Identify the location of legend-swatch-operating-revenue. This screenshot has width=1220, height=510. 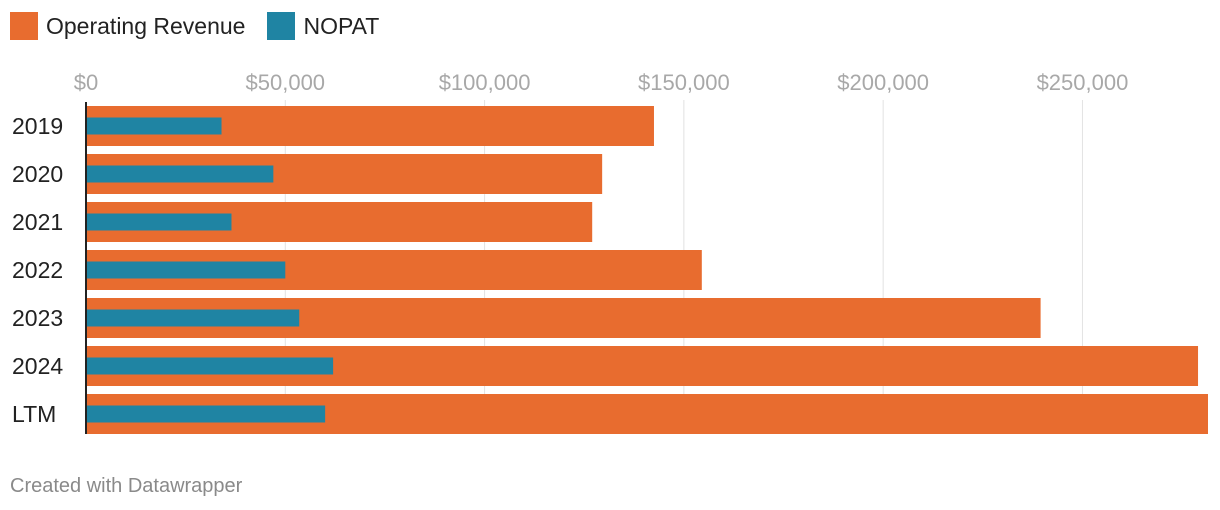
(24, 26).